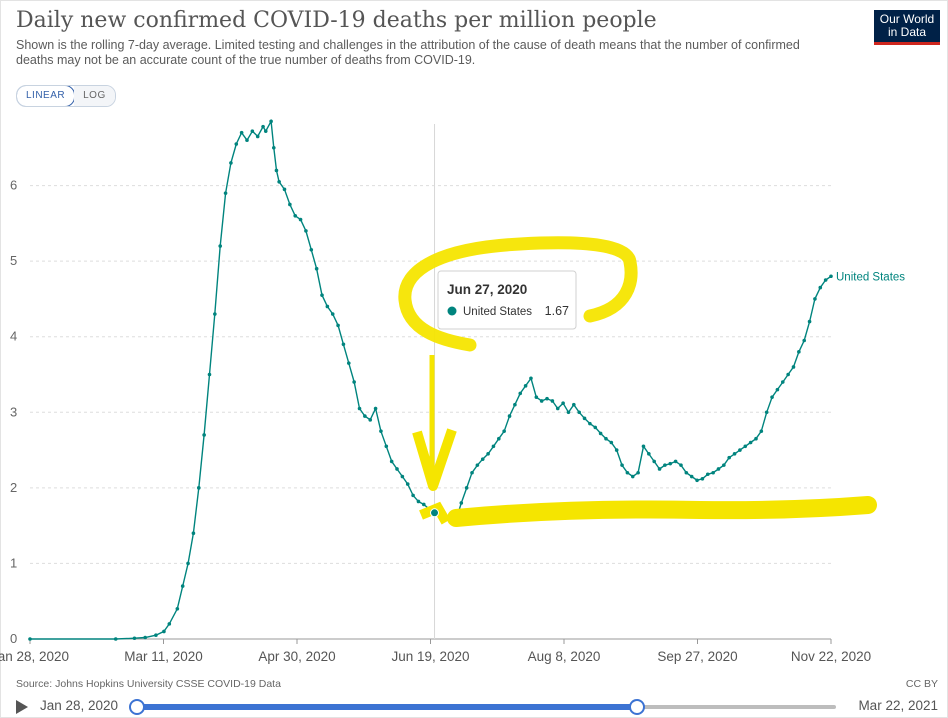 This screenshot has width=948, height=718. Describe the element at coordinates (907, 32) in the screenshot. I see `logo-line-2: in Data` at that location.